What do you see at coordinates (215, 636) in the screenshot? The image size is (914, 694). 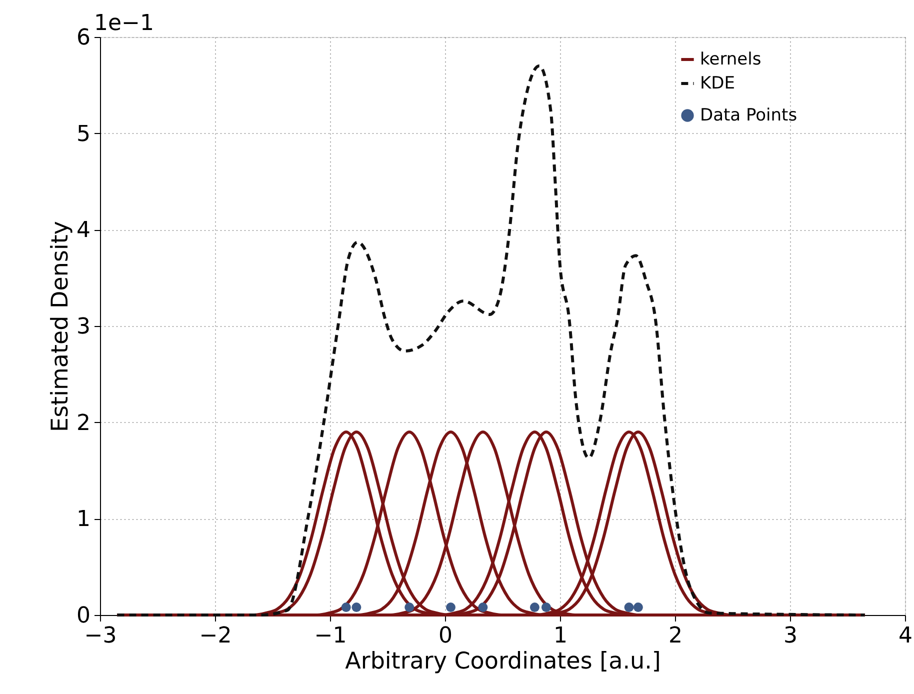 I see `x-tick-label: −2` at bounding box center [215, 636].